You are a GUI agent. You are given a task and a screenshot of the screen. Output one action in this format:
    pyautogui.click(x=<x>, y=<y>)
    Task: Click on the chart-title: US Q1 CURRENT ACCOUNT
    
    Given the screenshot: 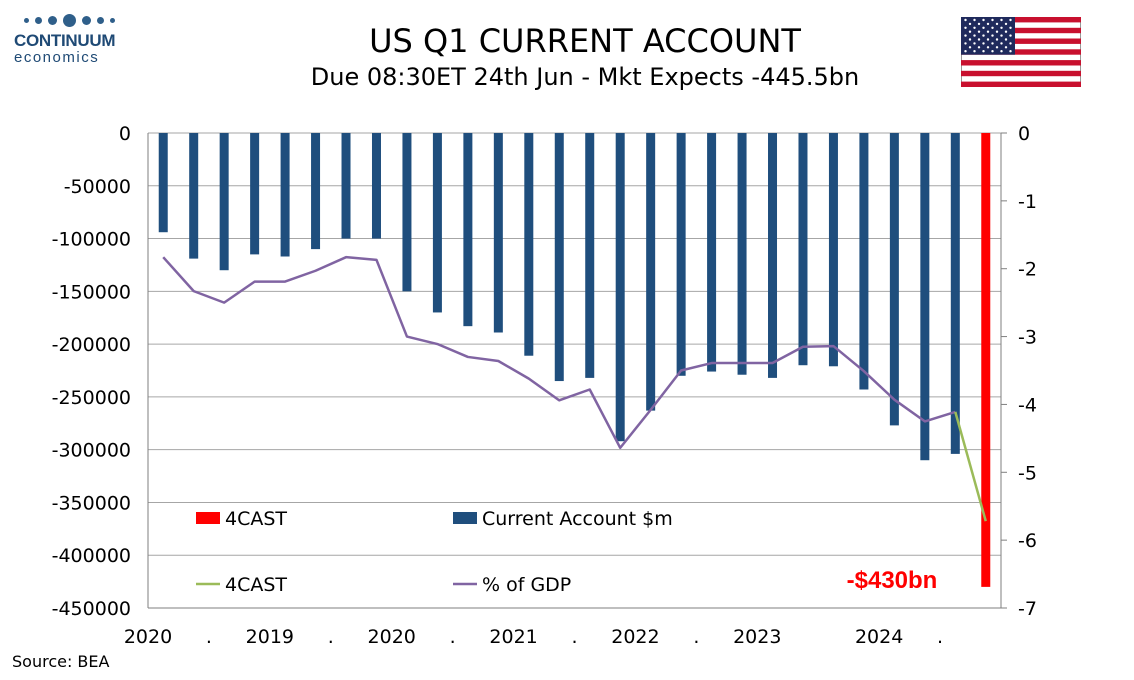 What is the action you would take?
    pyautogui.click(x=585, y=41)
    